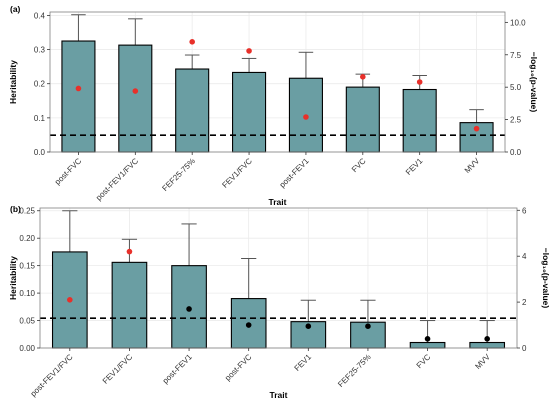 This screenshot has height=404, width=550. Describe the element at coordinates (524, 210) in the screenshot. I see `y2-tick-label: 6` at that location.